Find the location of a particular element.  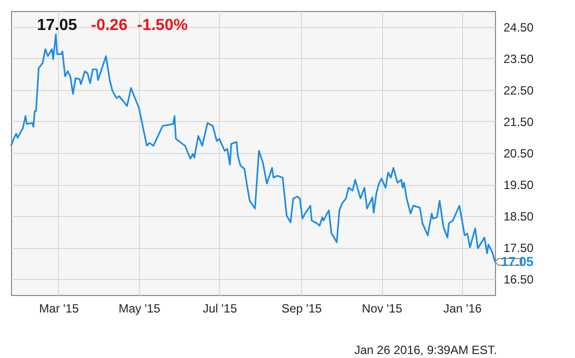

x-tick-label: Sep '15 is located at coordinates (301, 309).